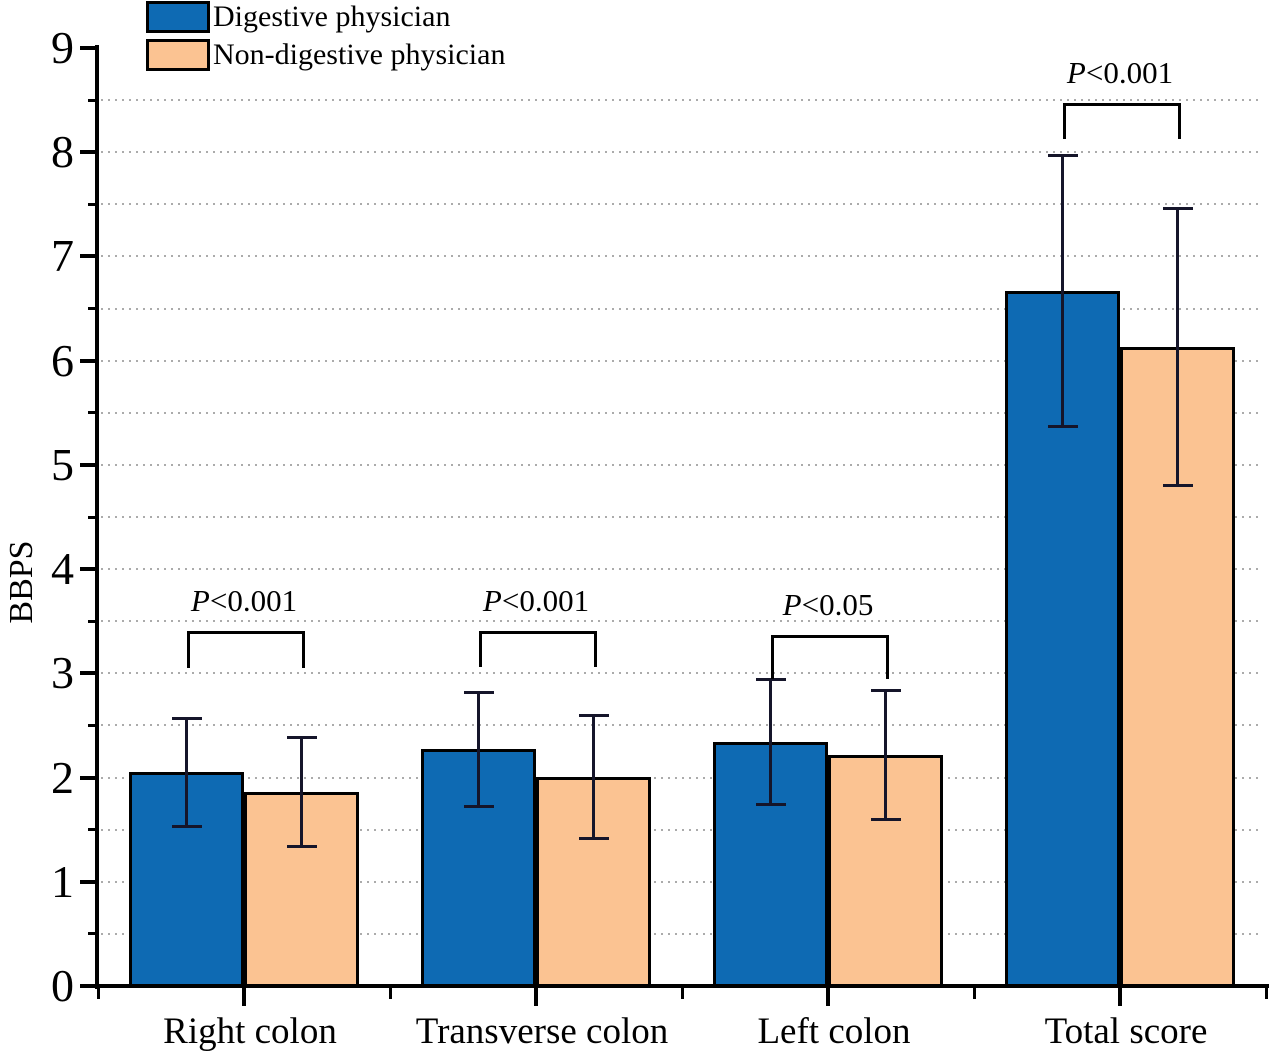  Describe the element at coordinates (837, 604) in the screenshot. I see `p-value-text: <0.05` at that location.